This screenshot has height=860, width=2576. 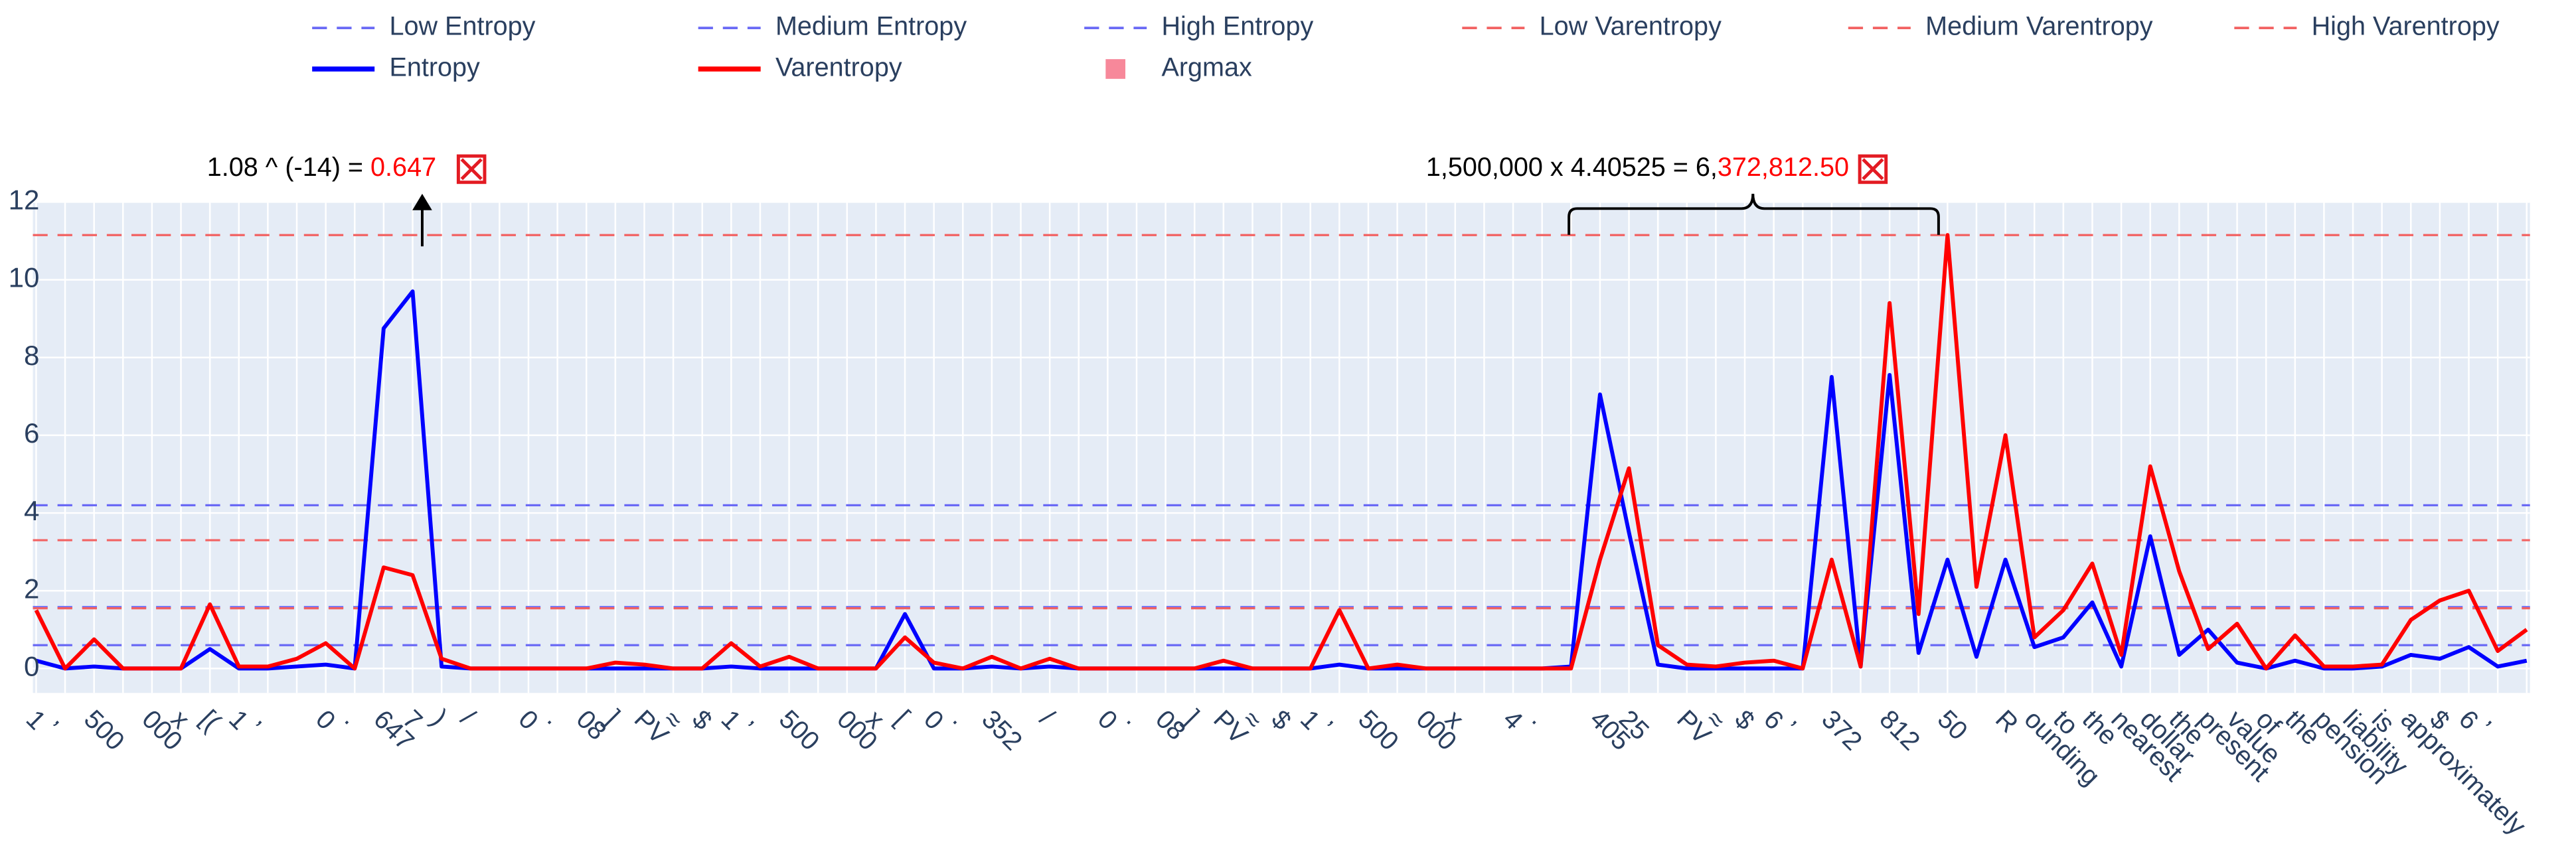 What do you see at coordinates (2039, 26) in the screenshot?
I see `legend-label: Medium Varentropy` at bounding box center [2039, 26].